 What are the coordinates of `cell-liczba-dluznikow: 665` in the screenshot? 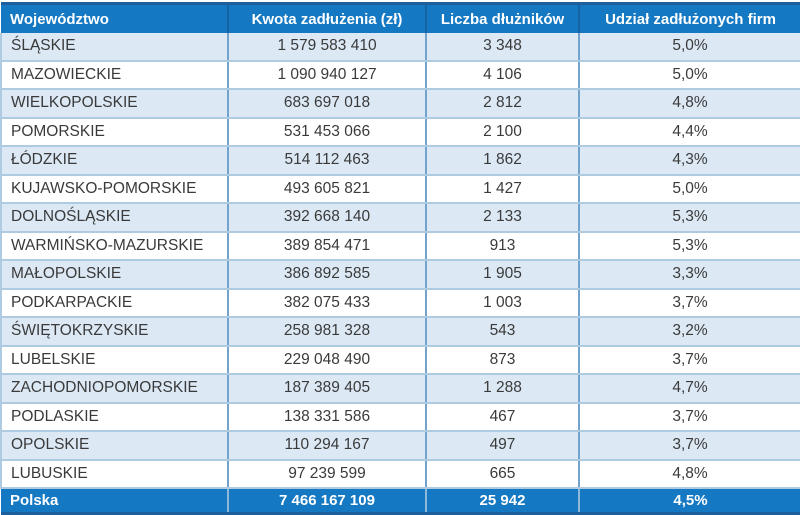 It's located at (502, 474).